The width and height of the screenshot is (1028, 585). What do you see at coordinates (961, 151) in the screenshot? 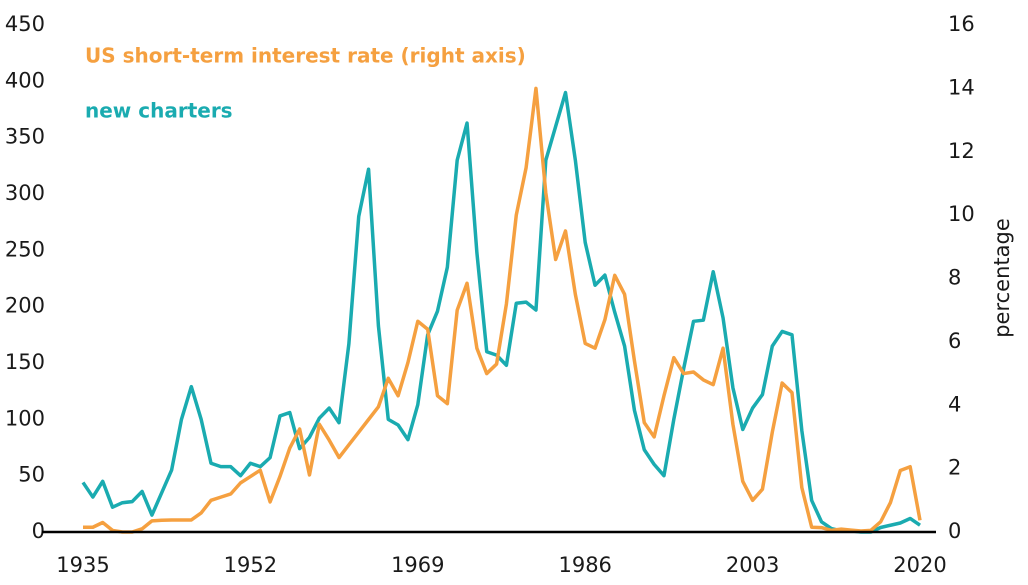
I see `y2-tick-label: 12` at bounding box center [961, 151].